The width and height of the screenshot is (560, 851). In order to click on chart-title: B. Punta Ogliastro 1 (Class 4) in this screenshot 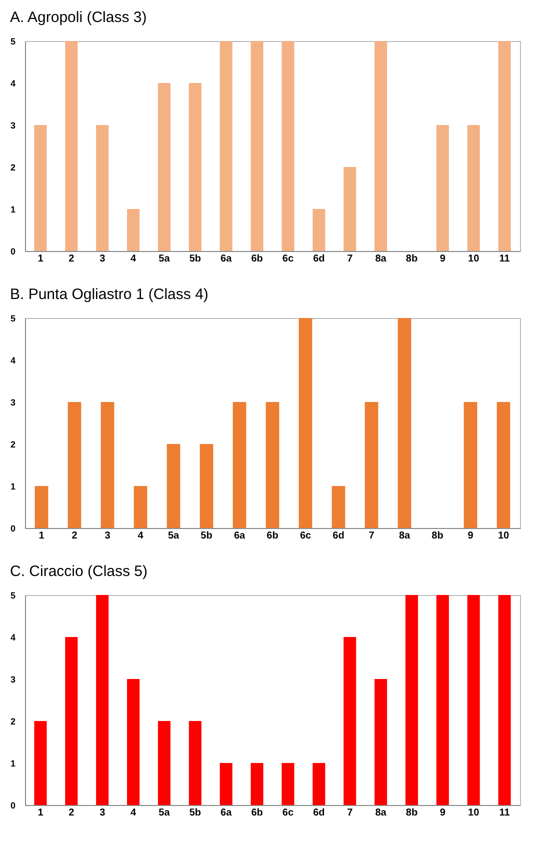, I will do `click(109, 294)`.